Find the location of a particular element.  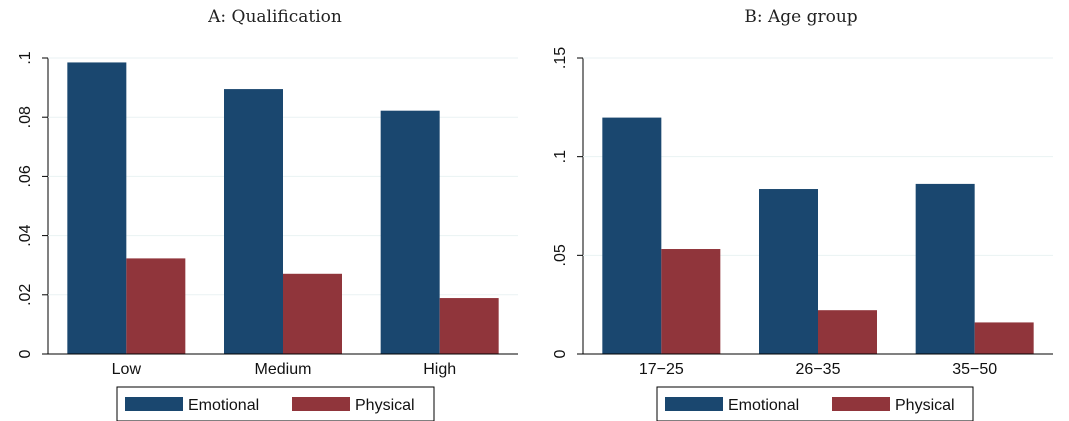

y-tick-label: .02 is located at coordinates (25, 295).